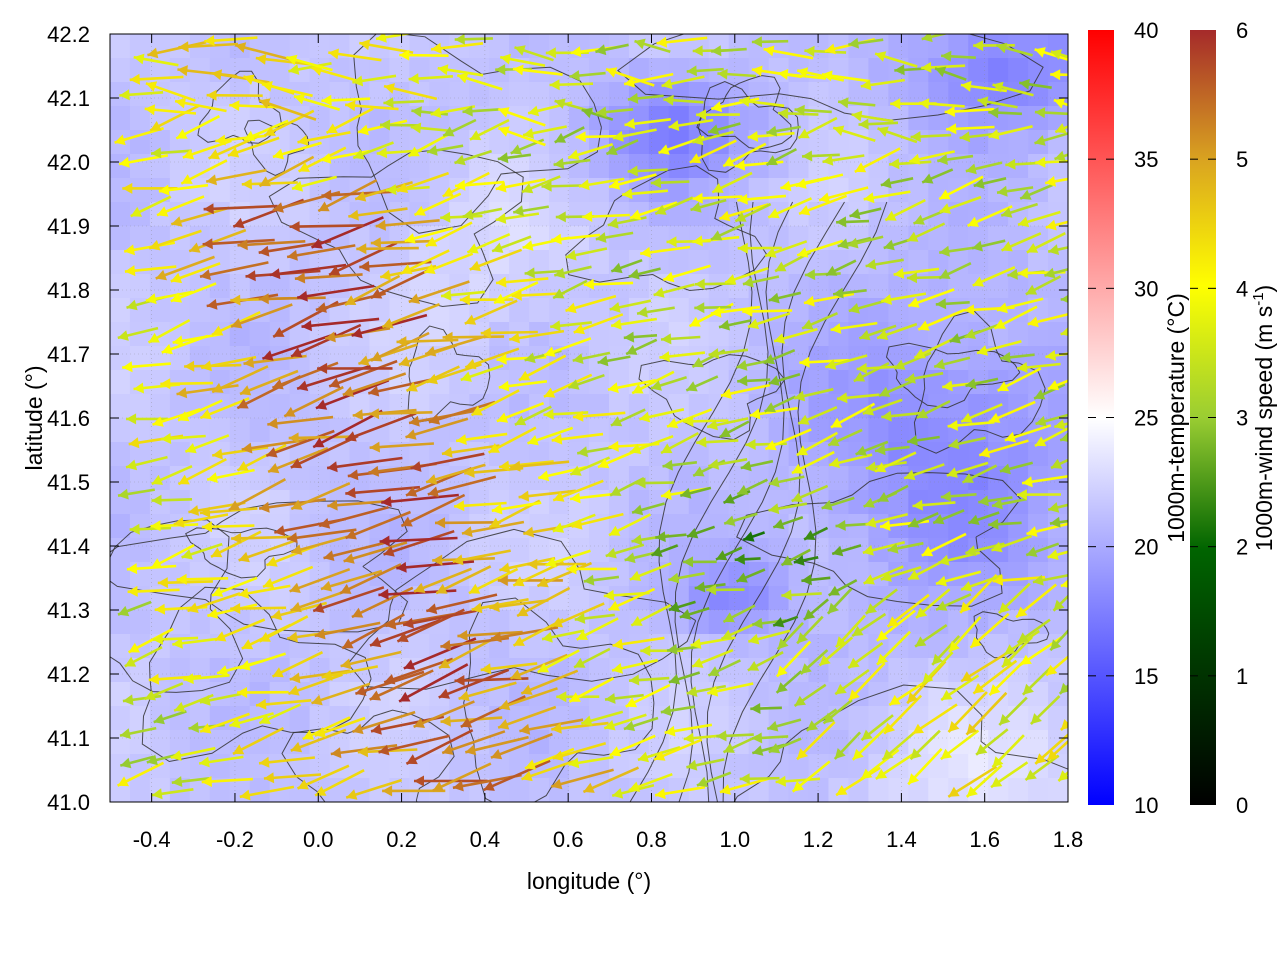  Describe the element at coordinates (1242, 547) in the screenshot. I see `wind-colorbar-tick-label: 2` at that location.